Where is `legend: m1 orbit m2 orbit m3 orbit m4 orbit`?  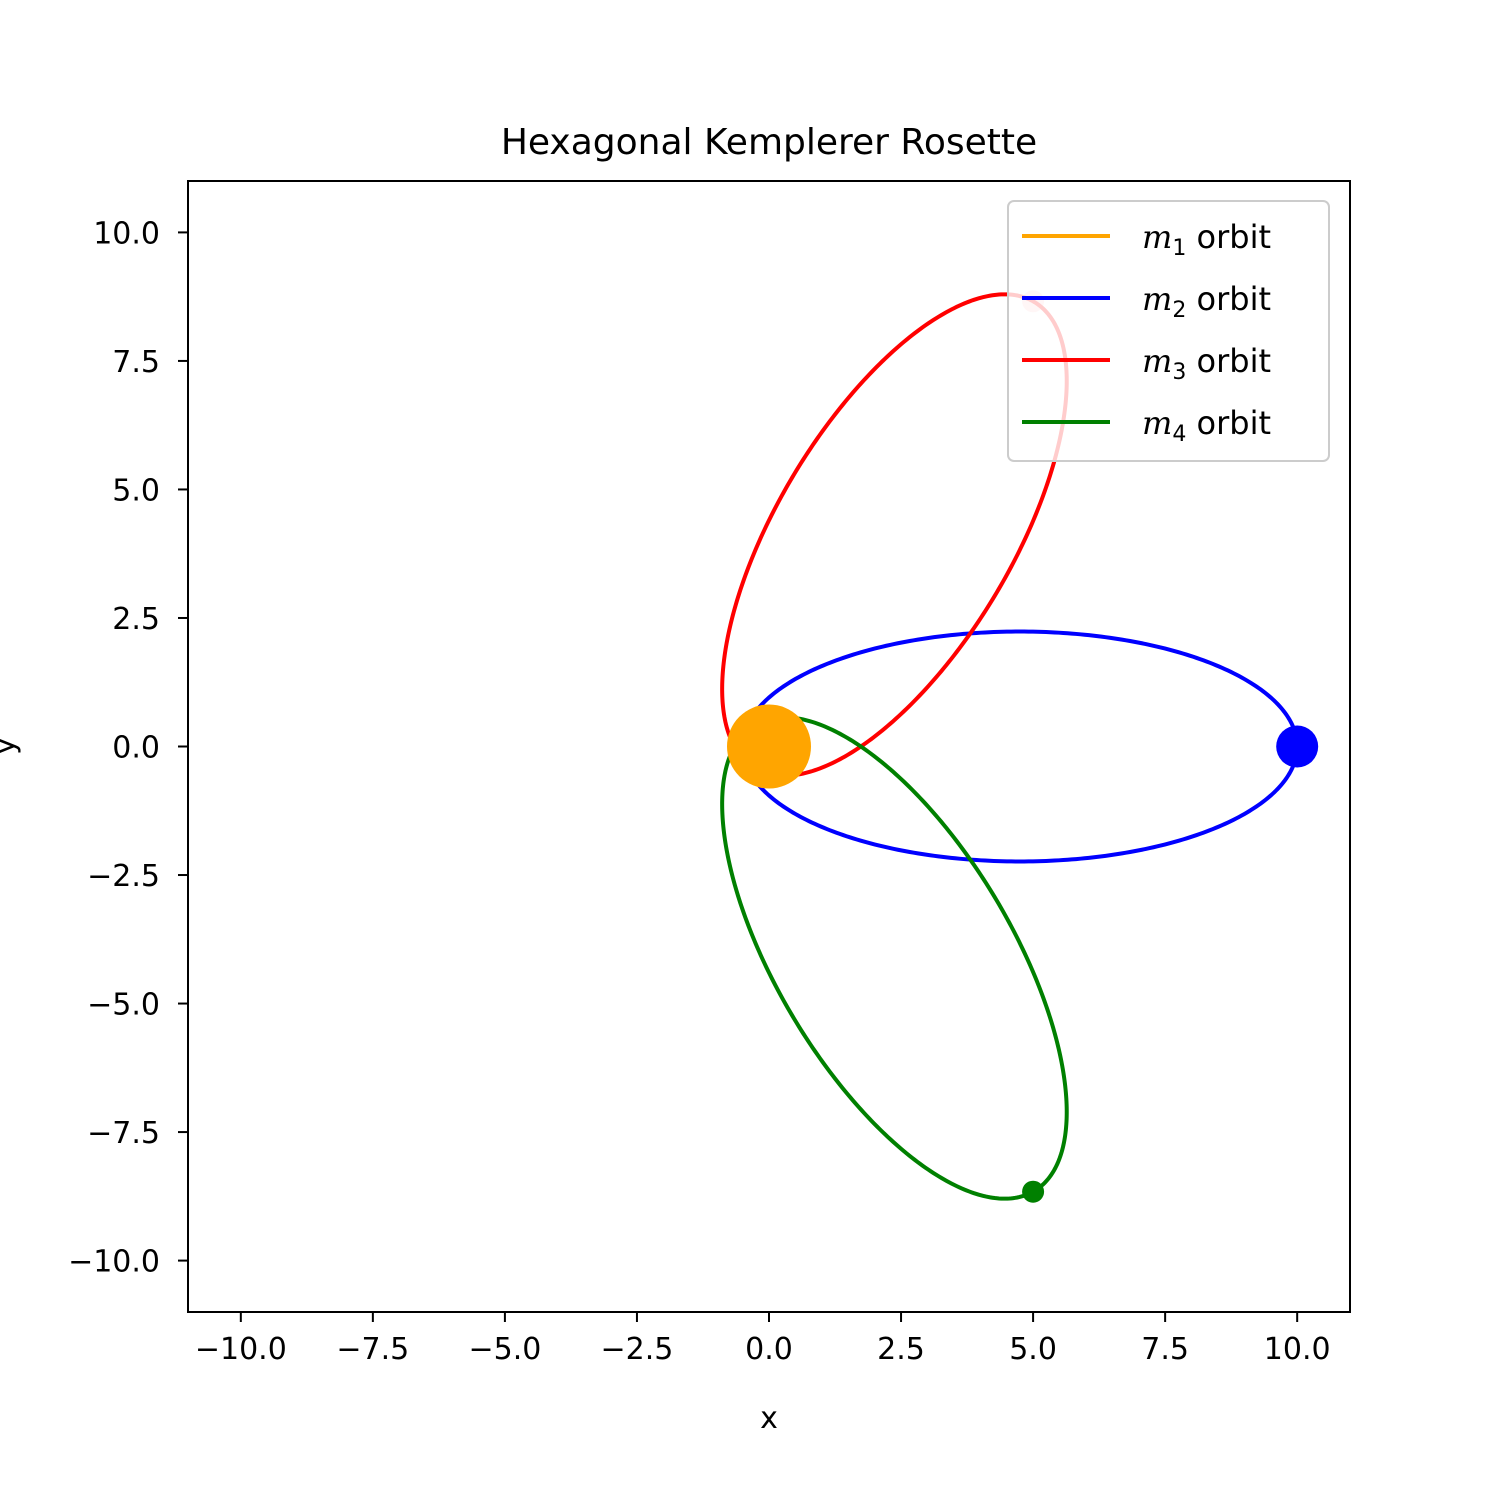 legend: m1 orbit m2 orbit m3 orbit m4 orbit is located at coordinates (1168, 331).